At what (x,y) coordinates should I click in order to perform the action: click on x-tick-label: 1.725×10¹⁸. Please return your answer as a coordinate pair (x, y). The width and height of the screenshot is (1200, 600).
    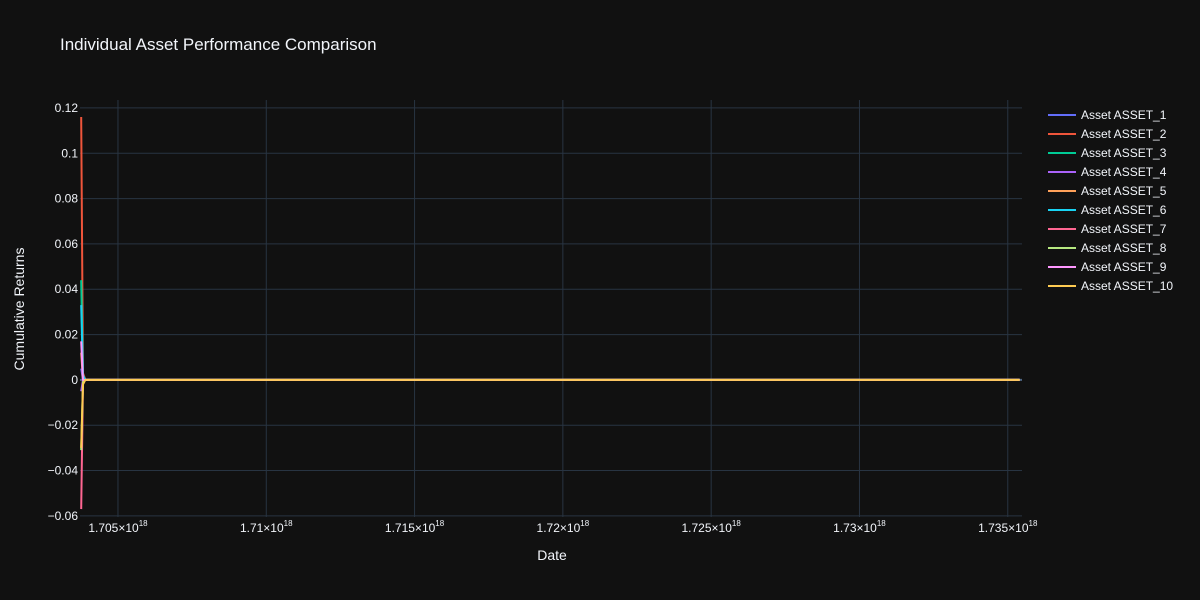
    Looking at the image, I should click on (712, 527).